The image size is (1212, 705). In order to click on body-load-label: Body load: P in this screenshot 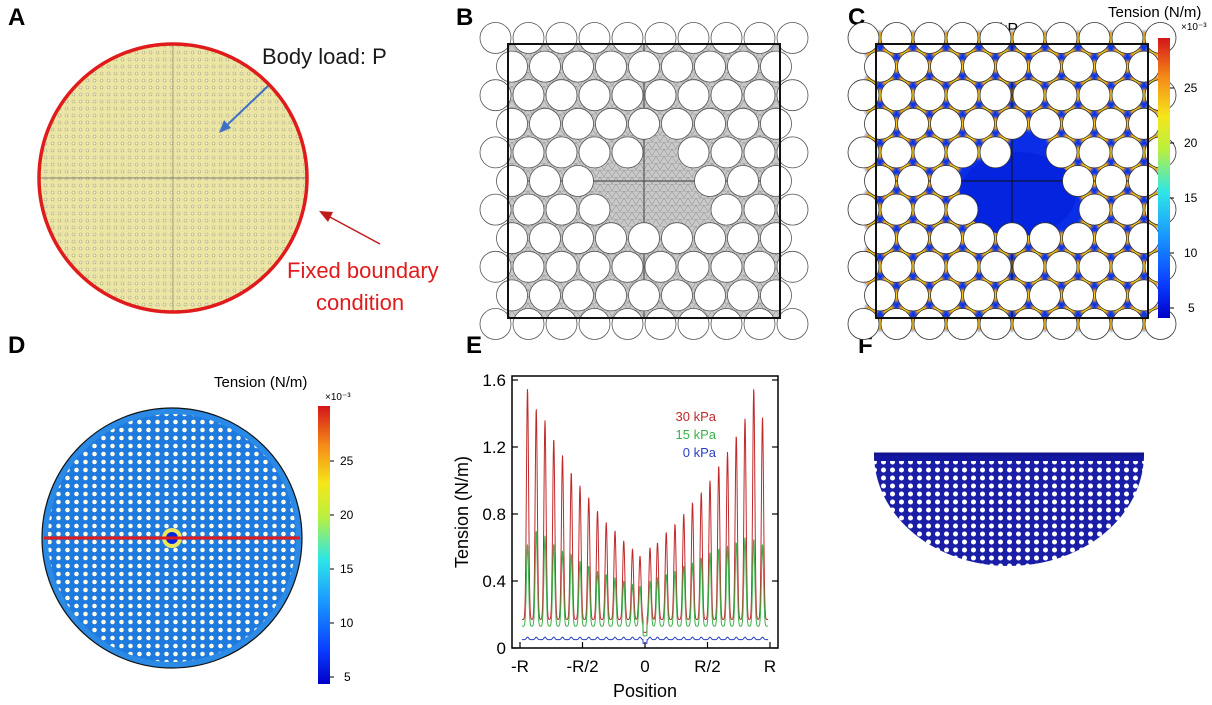, I will do `click(324, 56)`.